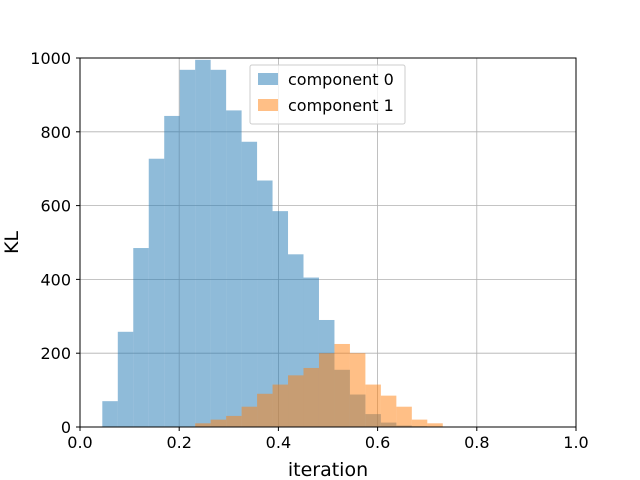 The height and width of the screenshot is (480, 640). I want to click on y-tick-label: 200, so click(55, 353).